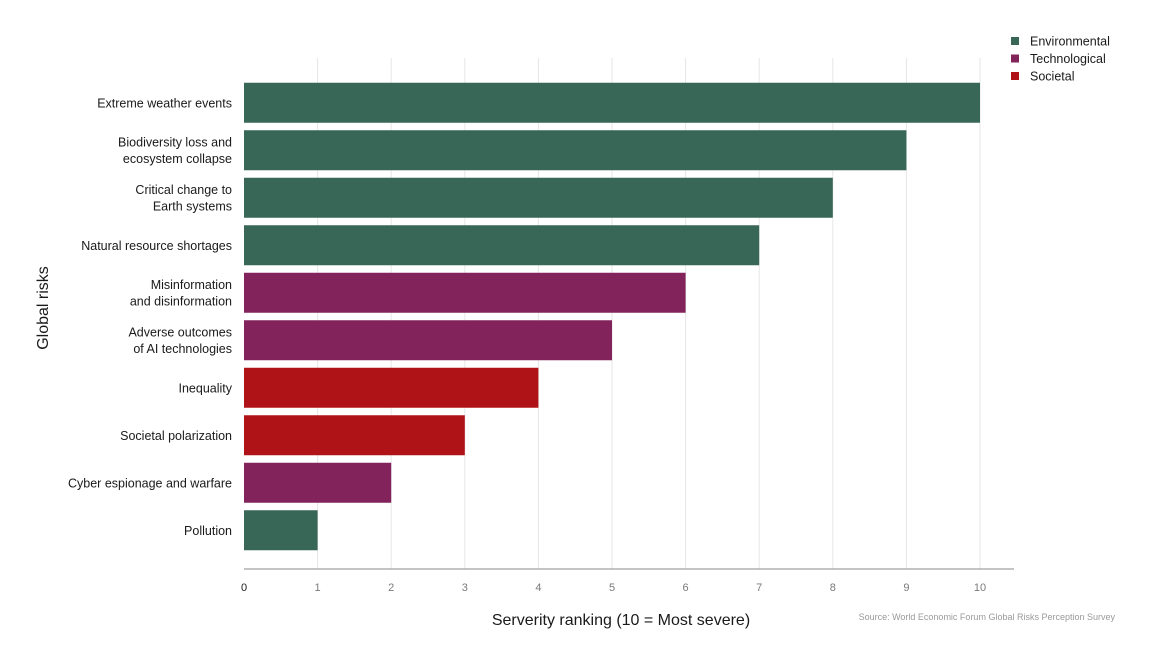 The width and height of the screenshot is (1152, 648). Describe the element at coordinates (391, 588) in the screenshot. I see `x-tick-label: 2` at that location.